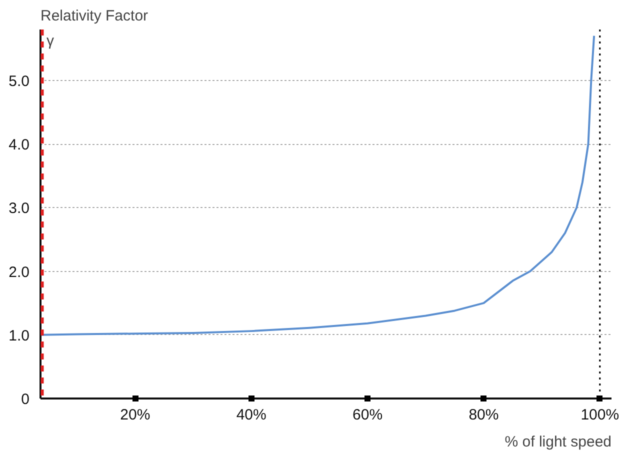 The image size is (631, 455). What do you see at coordinates (19, 81) in the screenshot?
I see `y-tick-label: 5.0` at bounding box center [19, 81].